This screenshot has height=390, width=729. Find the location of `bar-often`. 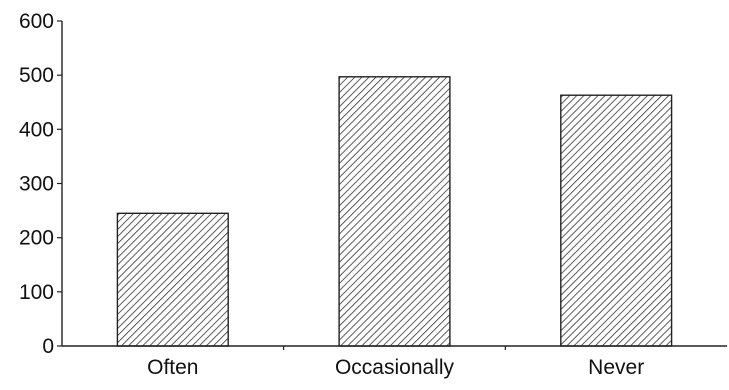

bar-often is located at coordinates (172, 279).